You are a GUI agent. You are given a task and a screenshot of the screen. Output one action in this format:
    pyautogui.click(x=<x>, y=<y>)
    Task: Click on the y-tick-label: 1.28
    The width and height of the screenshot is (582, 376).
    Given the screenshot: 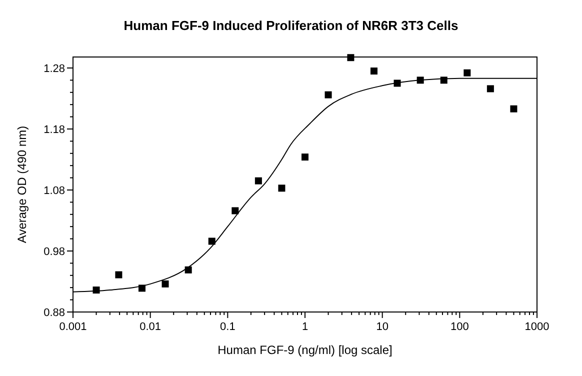 What is the action you would take?
    pyautogui.click(x=54, y=68)
    